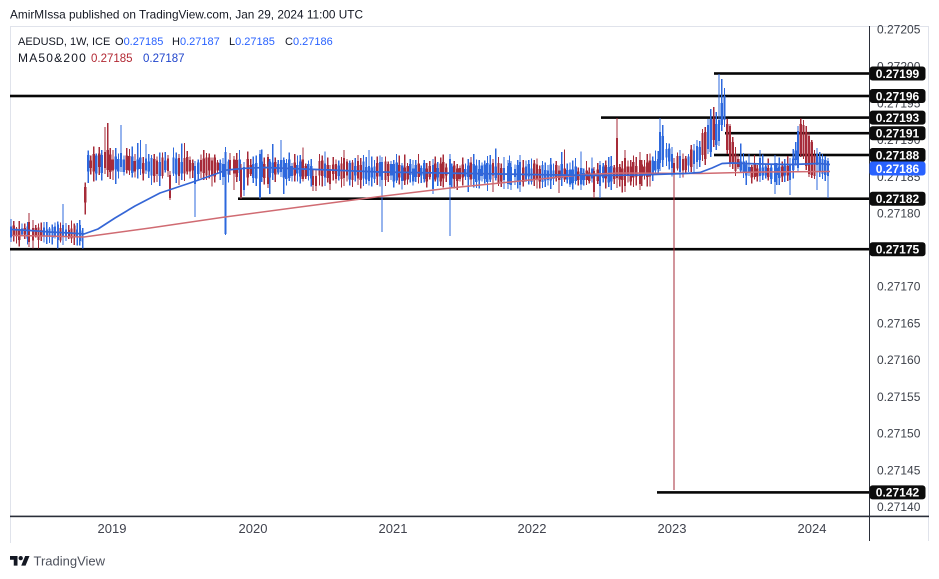 The width and height of the screenshot is (939, 579). Describe the element at coordinates (898, 96) in the screenshot. I see `svg-text: 0.27196` at that location.